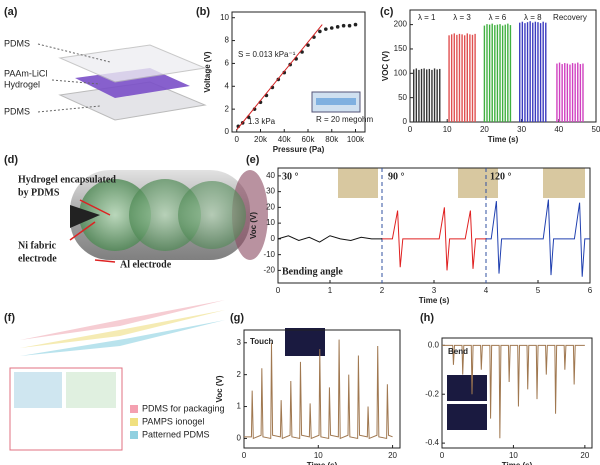 The width and height of the screenshot is (600, 465). What do you see at coordinates (262, 121) in the screenshot?
I see `annotation: 1.3 kPa` at bounding box center [262, 121].